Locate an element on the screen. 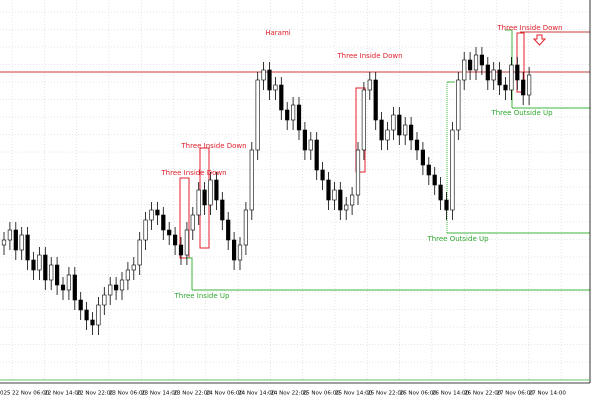 The image size is (600, 400). x-tick-label: 23 Nov 14:00 is located at coordinates (160, 394).